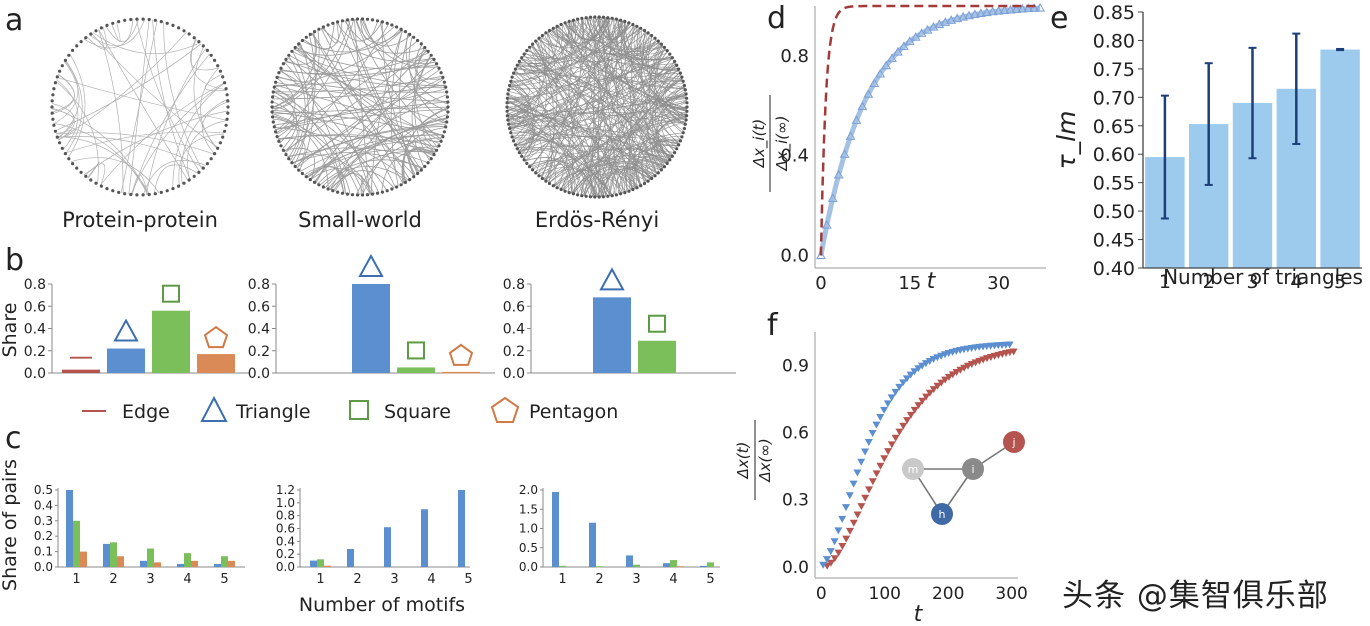  I want to click on watermark: 头条 @集智俱乐部, so click(1195, 596).